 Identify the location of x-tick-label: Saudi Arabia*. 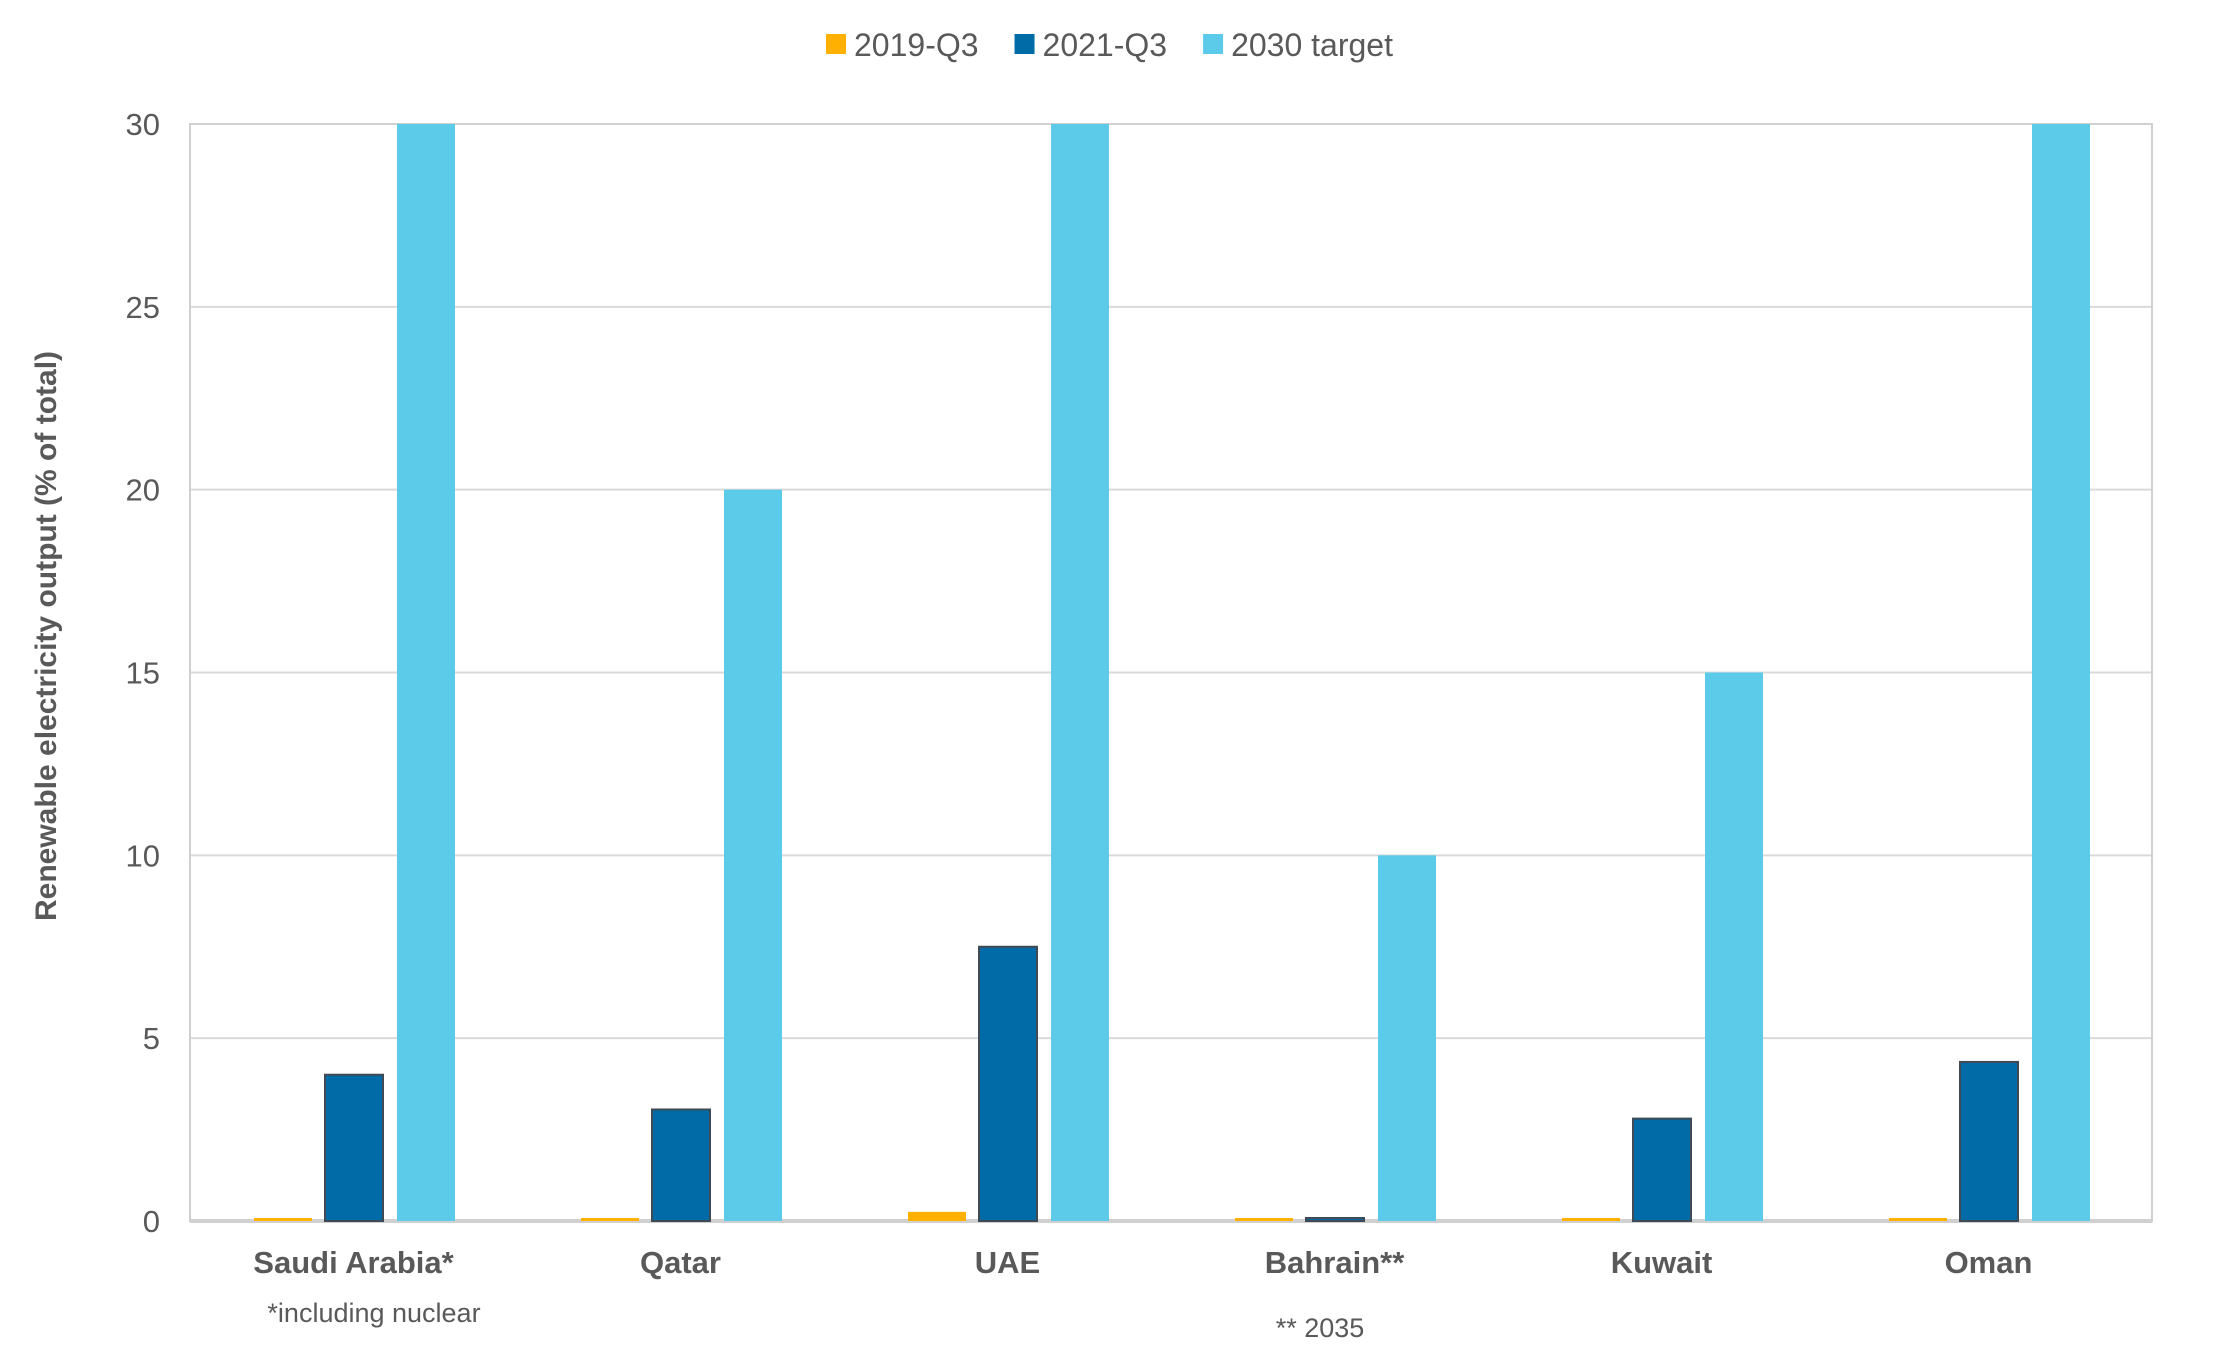
(353, 1262).